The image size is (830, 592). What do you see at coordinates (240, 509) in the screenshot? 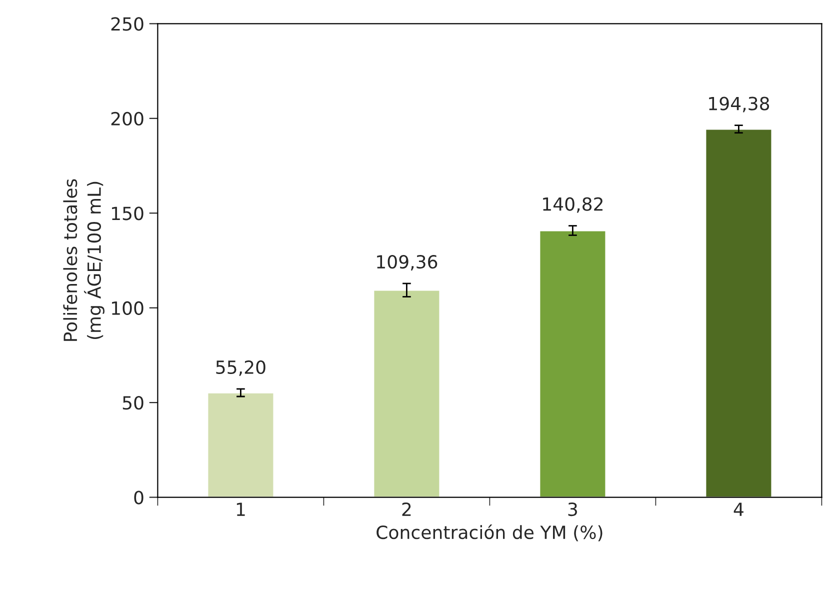
I see `x-tick-label: 1` at bounding box center [240, 509].